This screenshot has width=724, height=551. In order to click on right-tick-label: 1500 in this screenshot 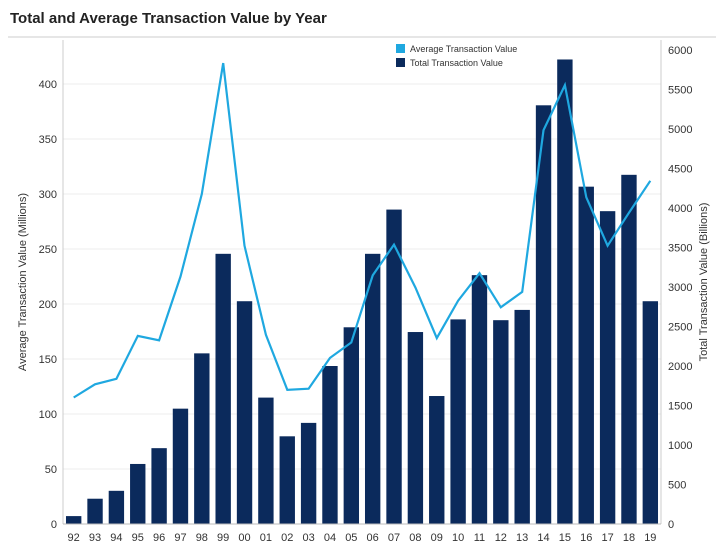, I will do `click(680, 407)`.